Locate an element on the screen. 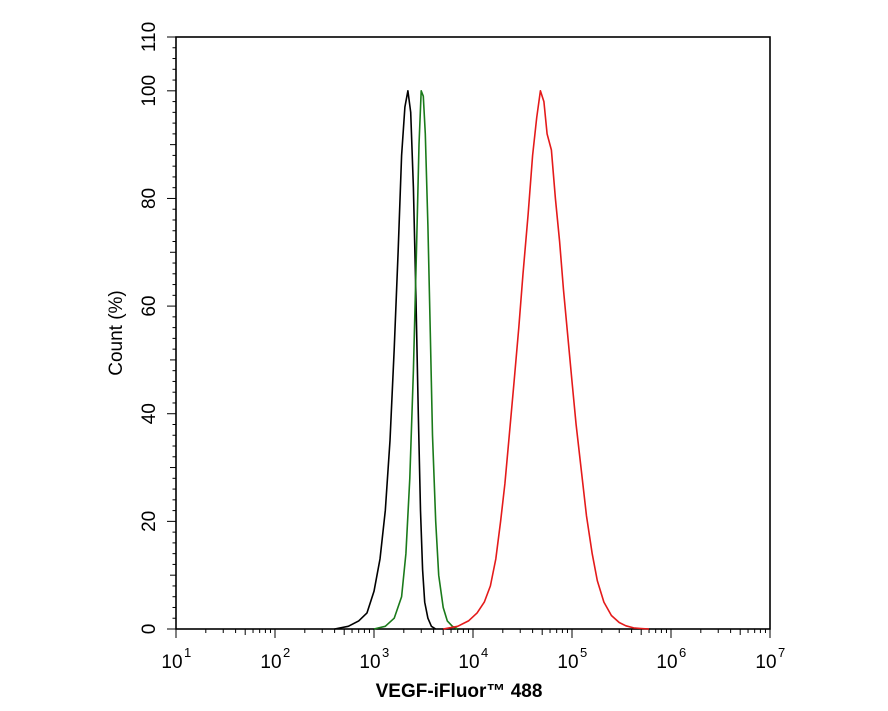 This screenshot has width=888, height=711. x-tick-label: 10 4 is located at coordinates (473, 659).